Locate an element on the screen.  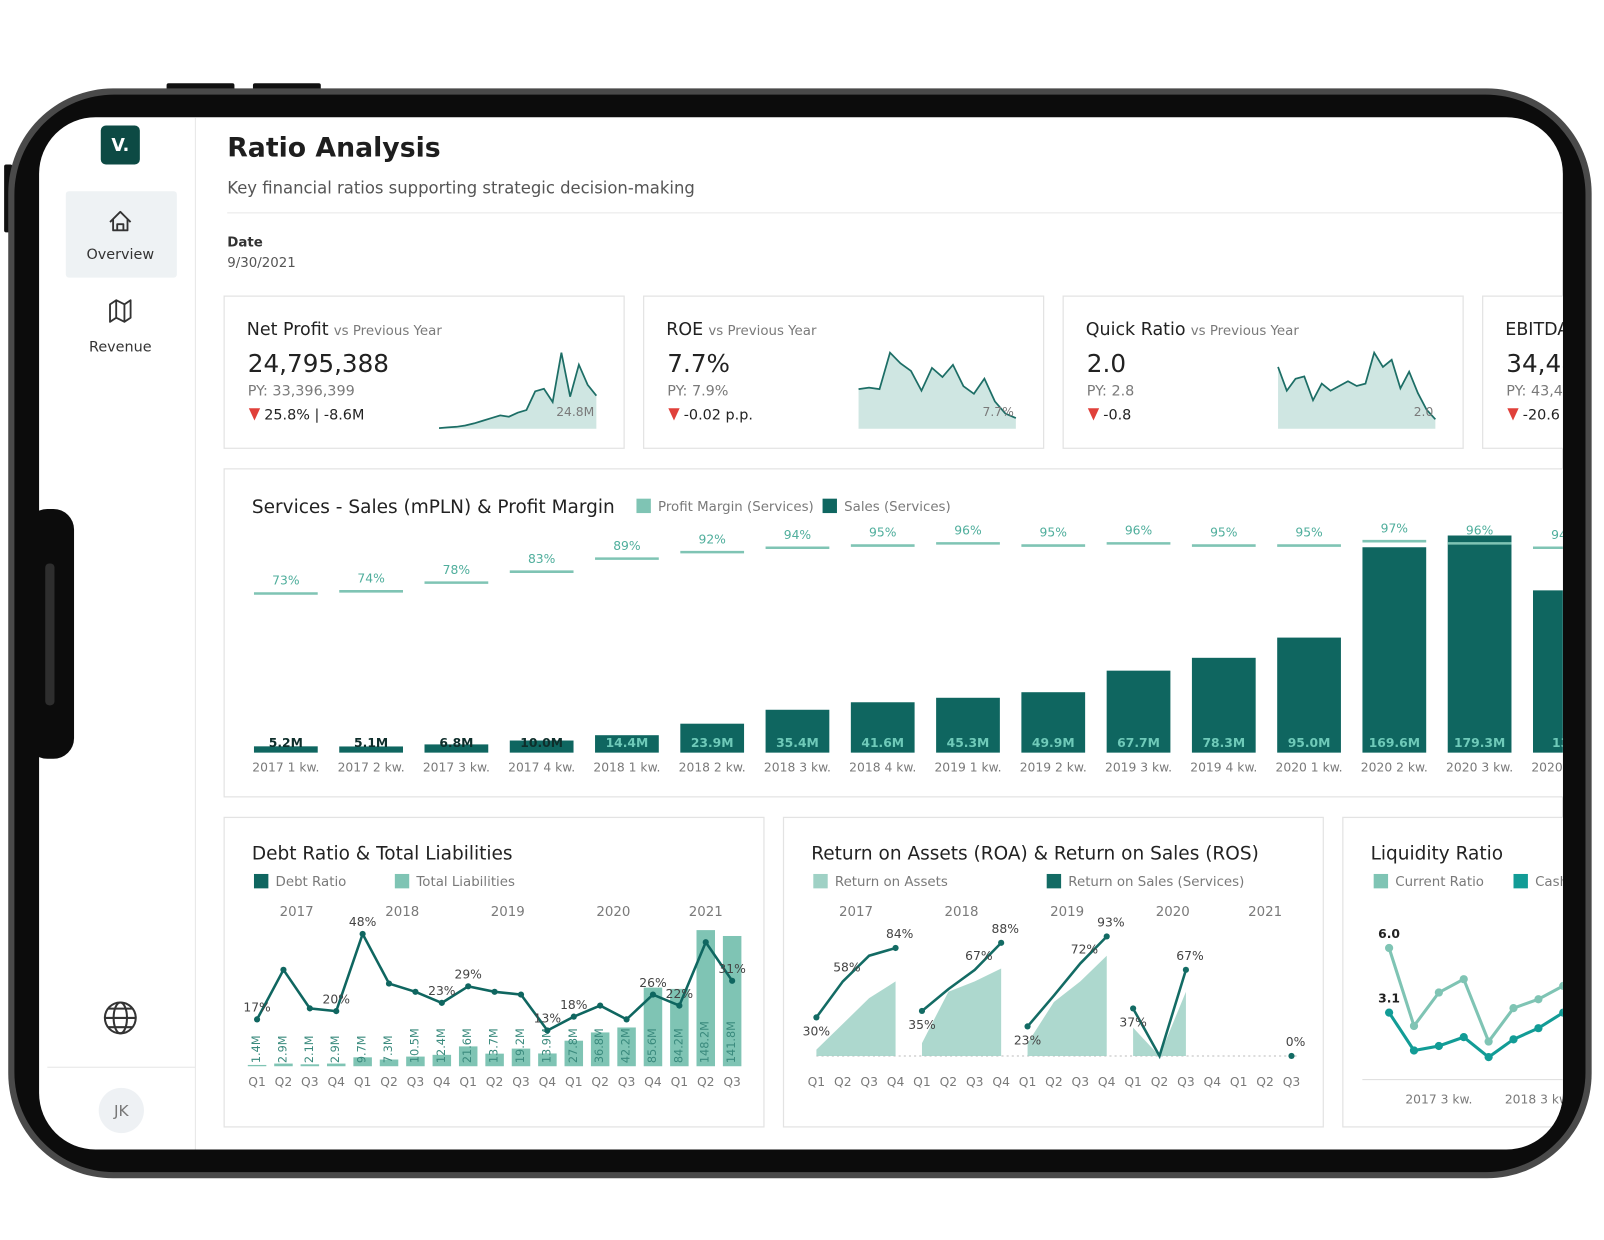
nav-label: Overview is located at coordinates (120, 255).